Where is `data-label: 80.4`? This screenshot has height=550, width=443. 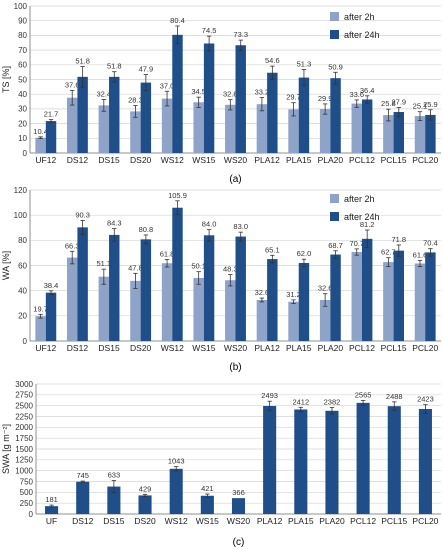 data-label: 80.4 is located at coordinates (177, 20).